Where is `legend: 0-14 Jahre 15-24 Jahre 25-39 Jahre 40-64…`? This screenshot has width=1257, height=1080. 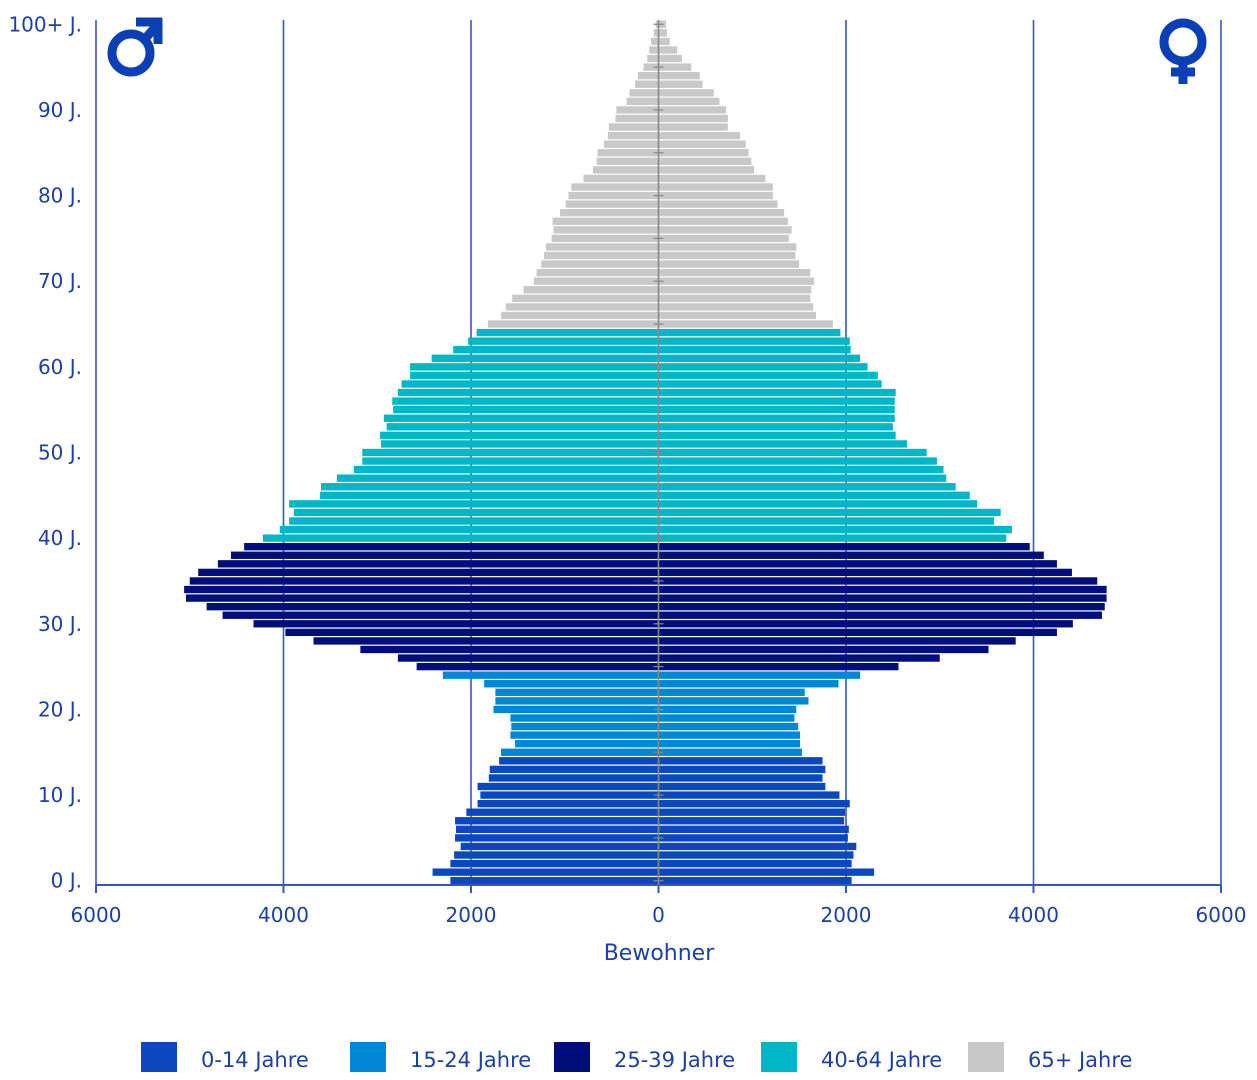
legend: 0-14 Jahre 15-24 Jahre 25-39 Jahre 40-64… is located at coordinates (628, 1060).